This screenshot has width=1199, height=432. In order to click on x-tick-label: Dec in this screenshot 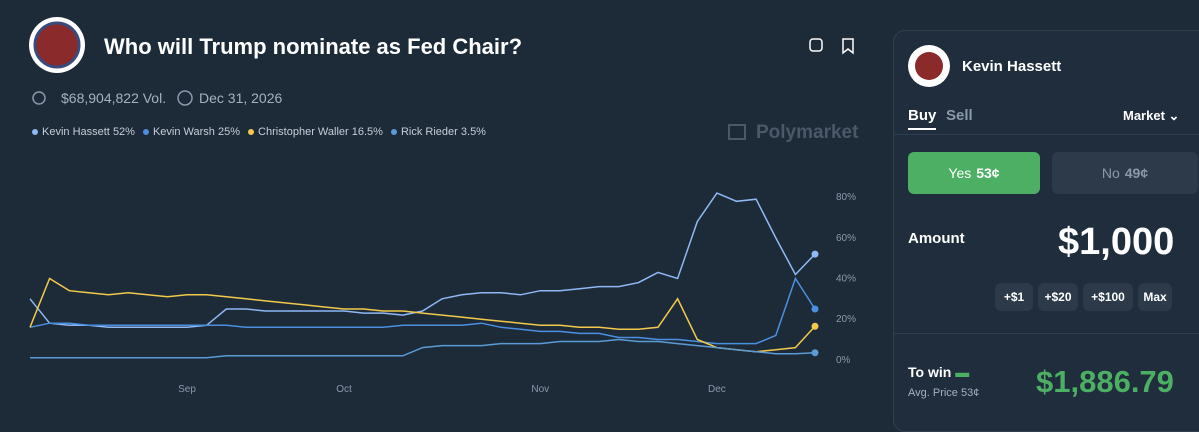, I will do `click(717, 389)`.